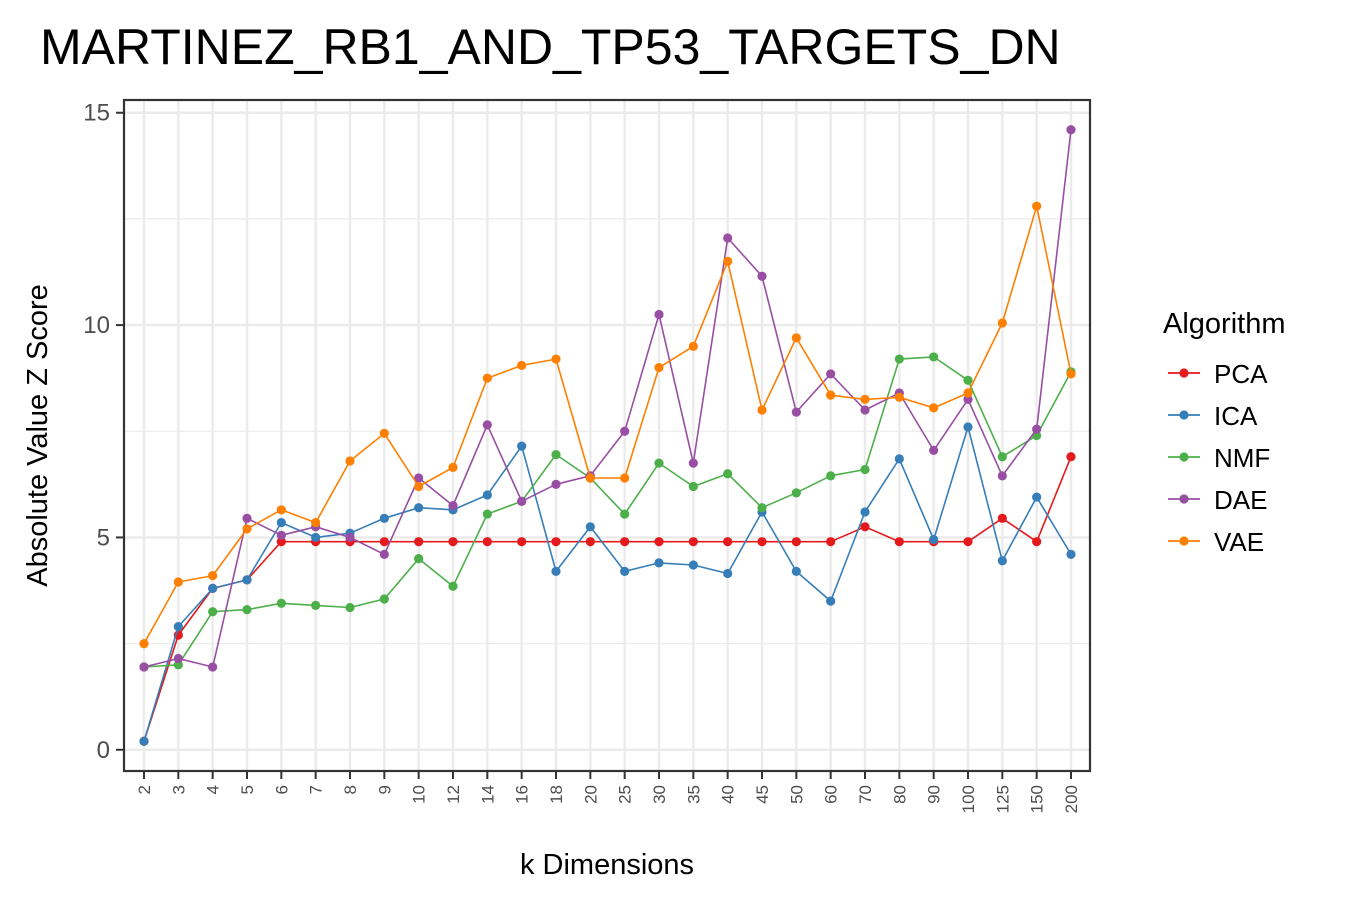  What do you see at coordinates (1224, 432) in the screenshot?
I see `legend: Algorithm PCA ICA NMF DAE VAE` at bounding box center [1224, 432].